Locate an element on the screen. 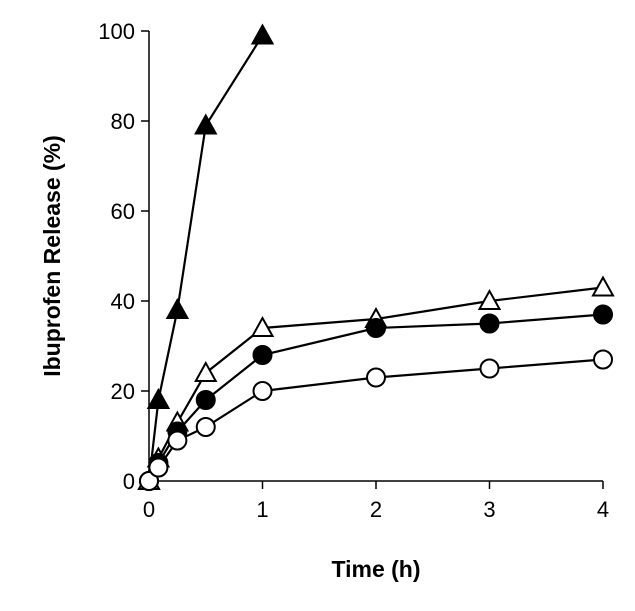 The width and height of the screenshot is (635, 611). x-tick-label: 1 is located at coordinates (262, 509).